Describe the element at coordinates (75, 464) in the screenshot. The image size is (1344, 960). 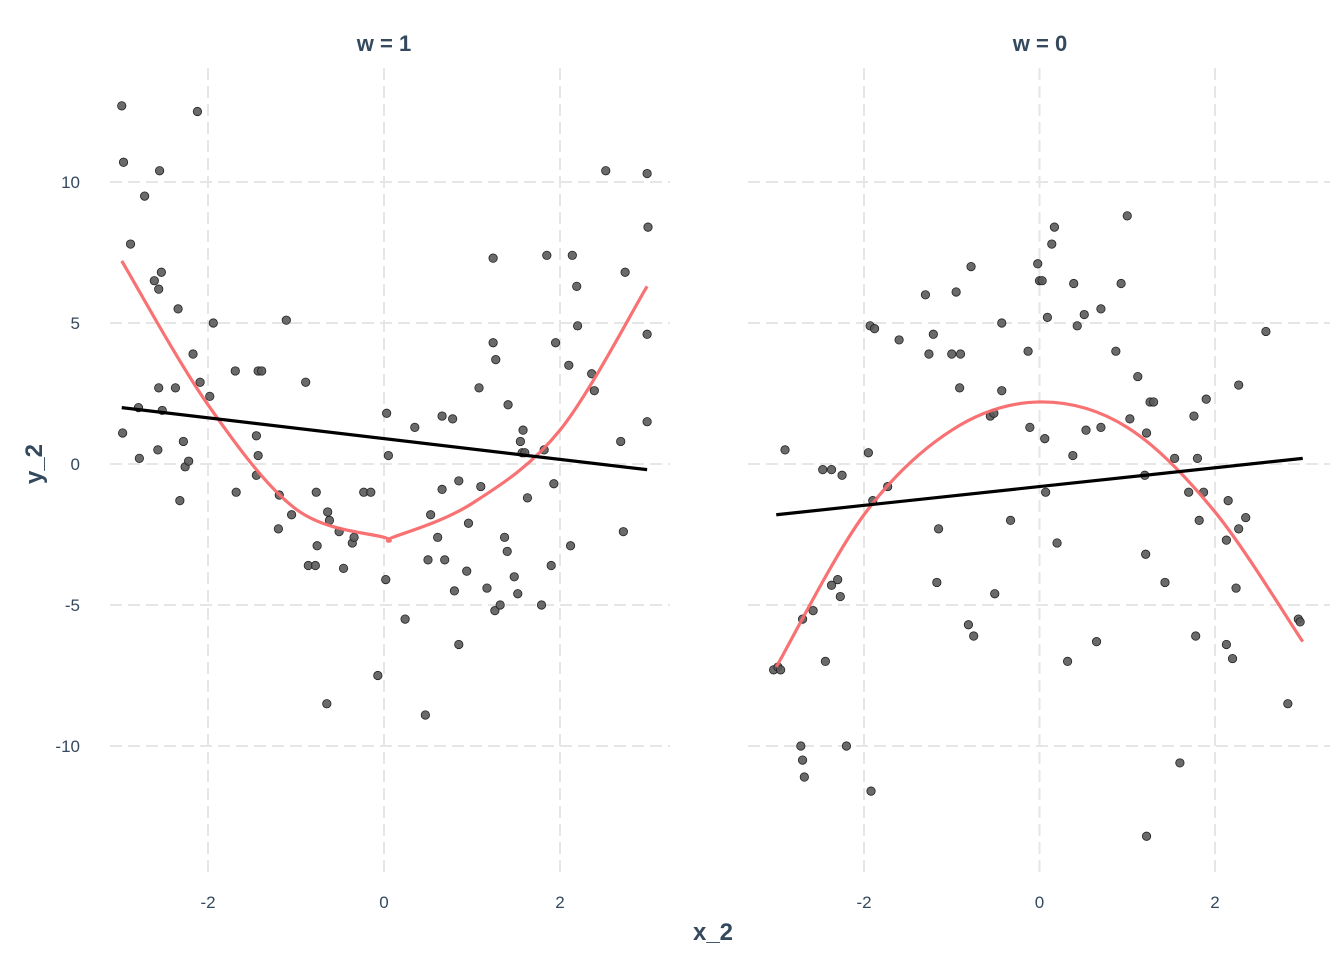
I see `y-tick-label: 0` at that location.